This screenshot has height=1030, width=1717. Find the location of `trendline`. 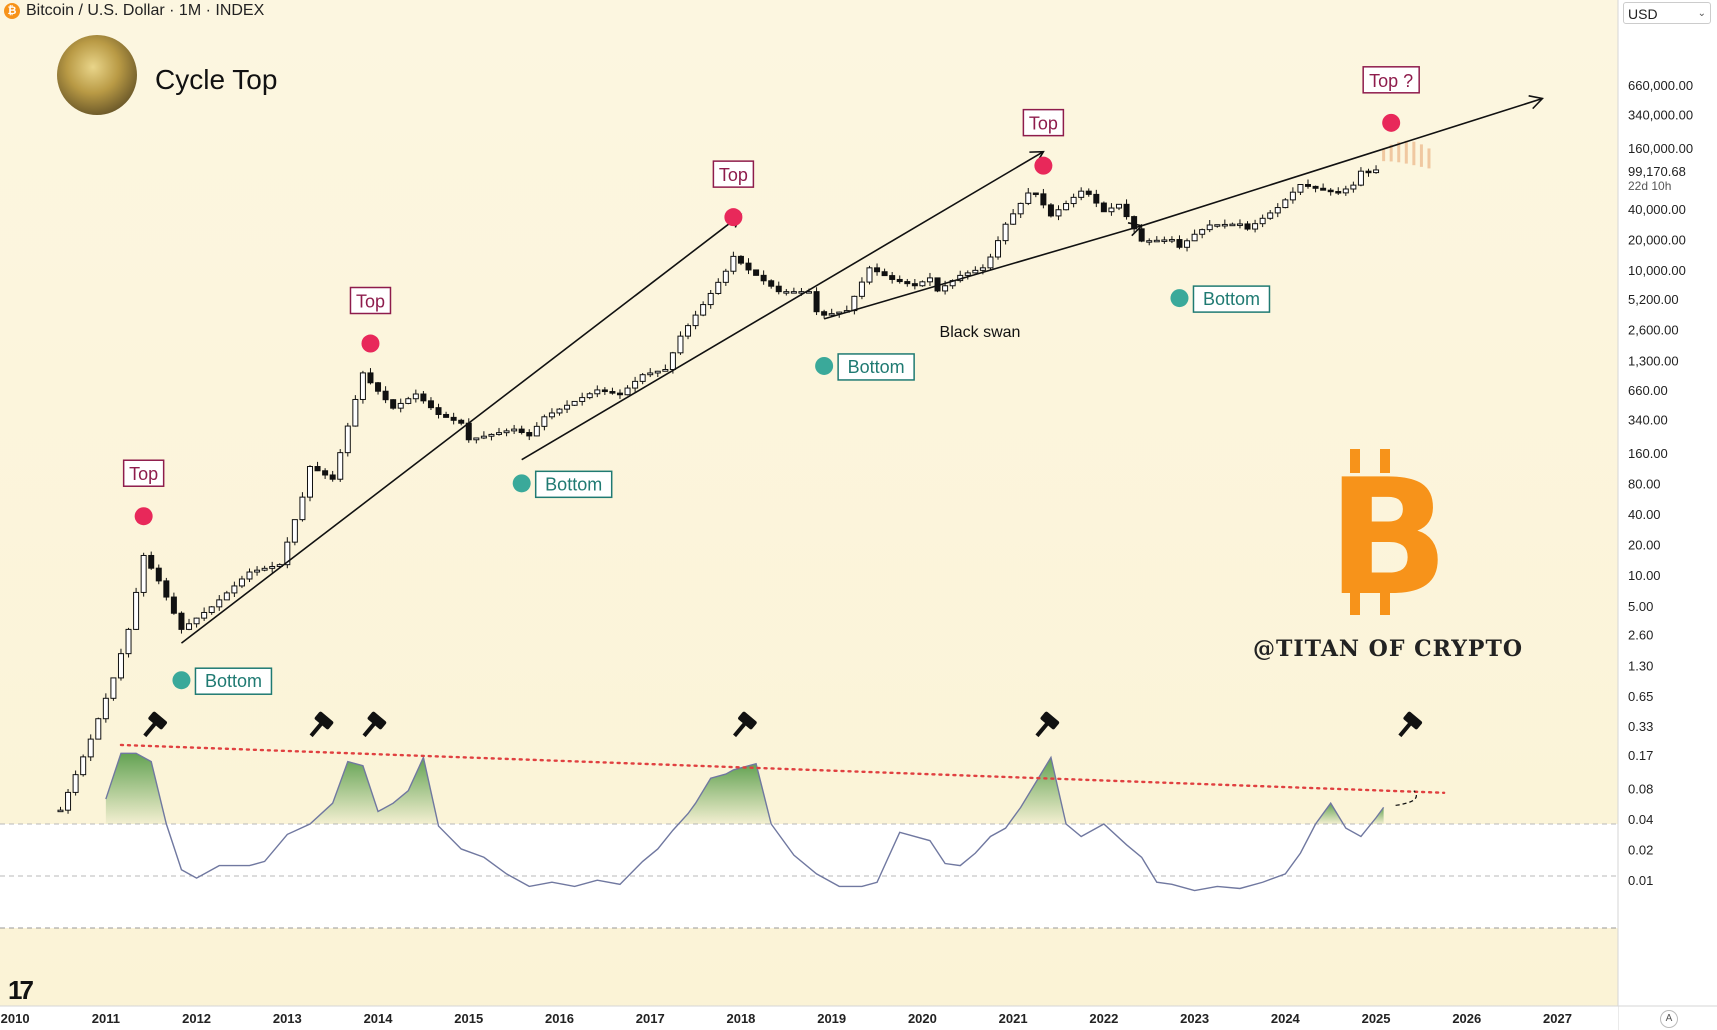

trendline is located at coordinates (1342, 161).